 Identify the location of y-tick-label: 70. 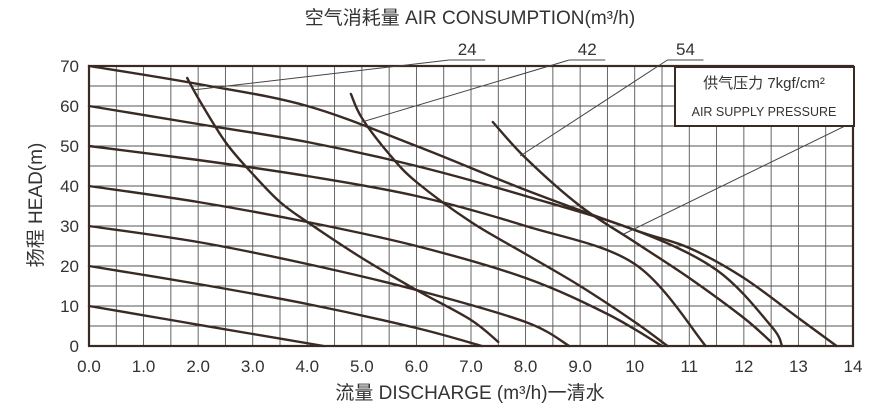
(69, 66).